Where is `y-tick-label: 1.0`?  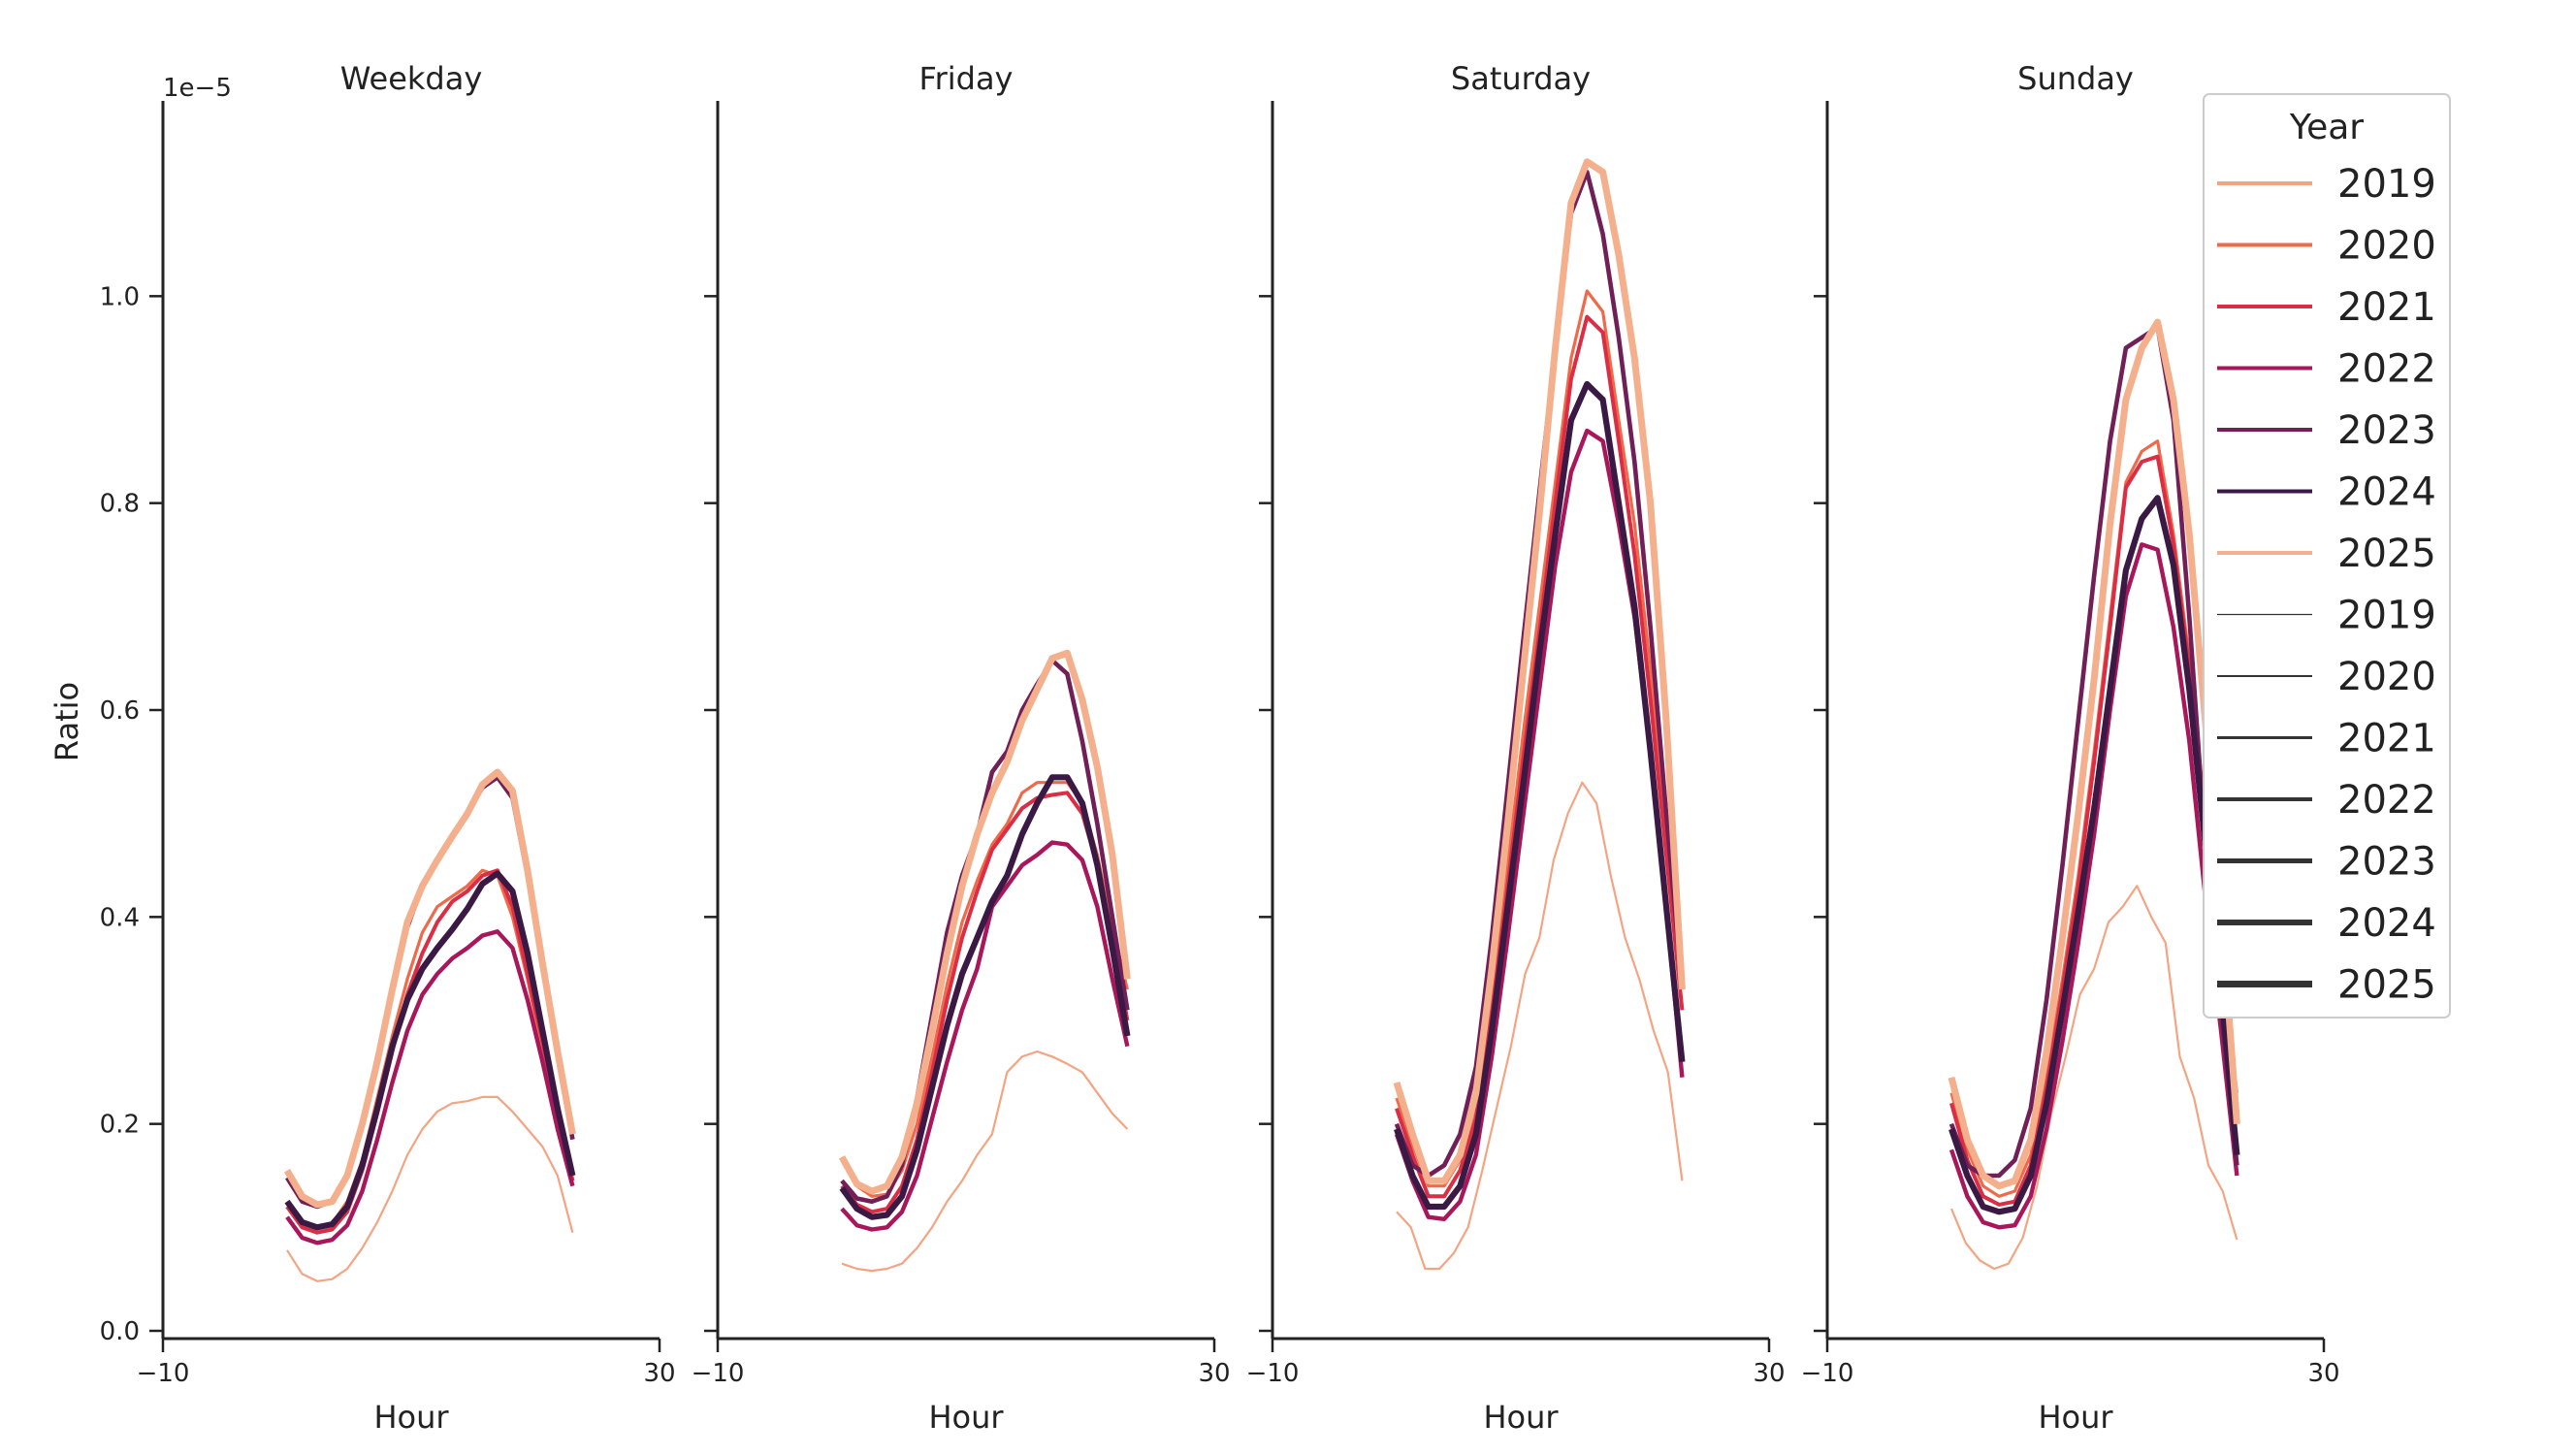 y-tick-label: 1.0 is located at coordinates (120, 296).